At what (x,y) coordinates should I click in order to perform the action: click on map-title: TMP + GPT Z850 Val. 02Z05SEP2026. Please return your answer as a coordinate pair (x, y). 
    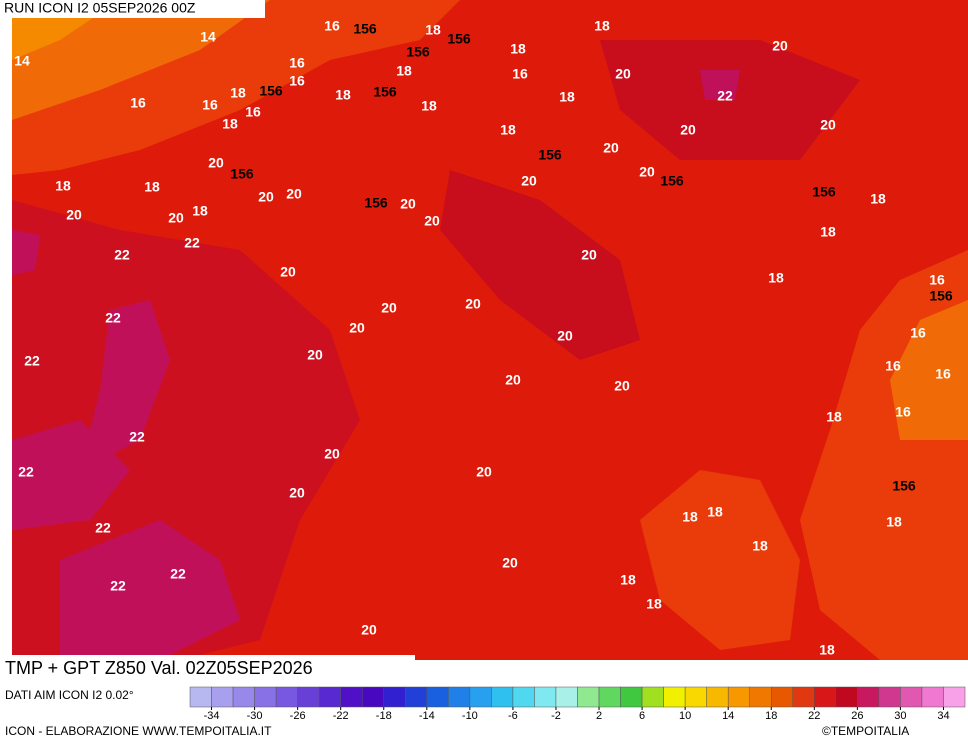
    Looking at the image, I should click on (159, 668).